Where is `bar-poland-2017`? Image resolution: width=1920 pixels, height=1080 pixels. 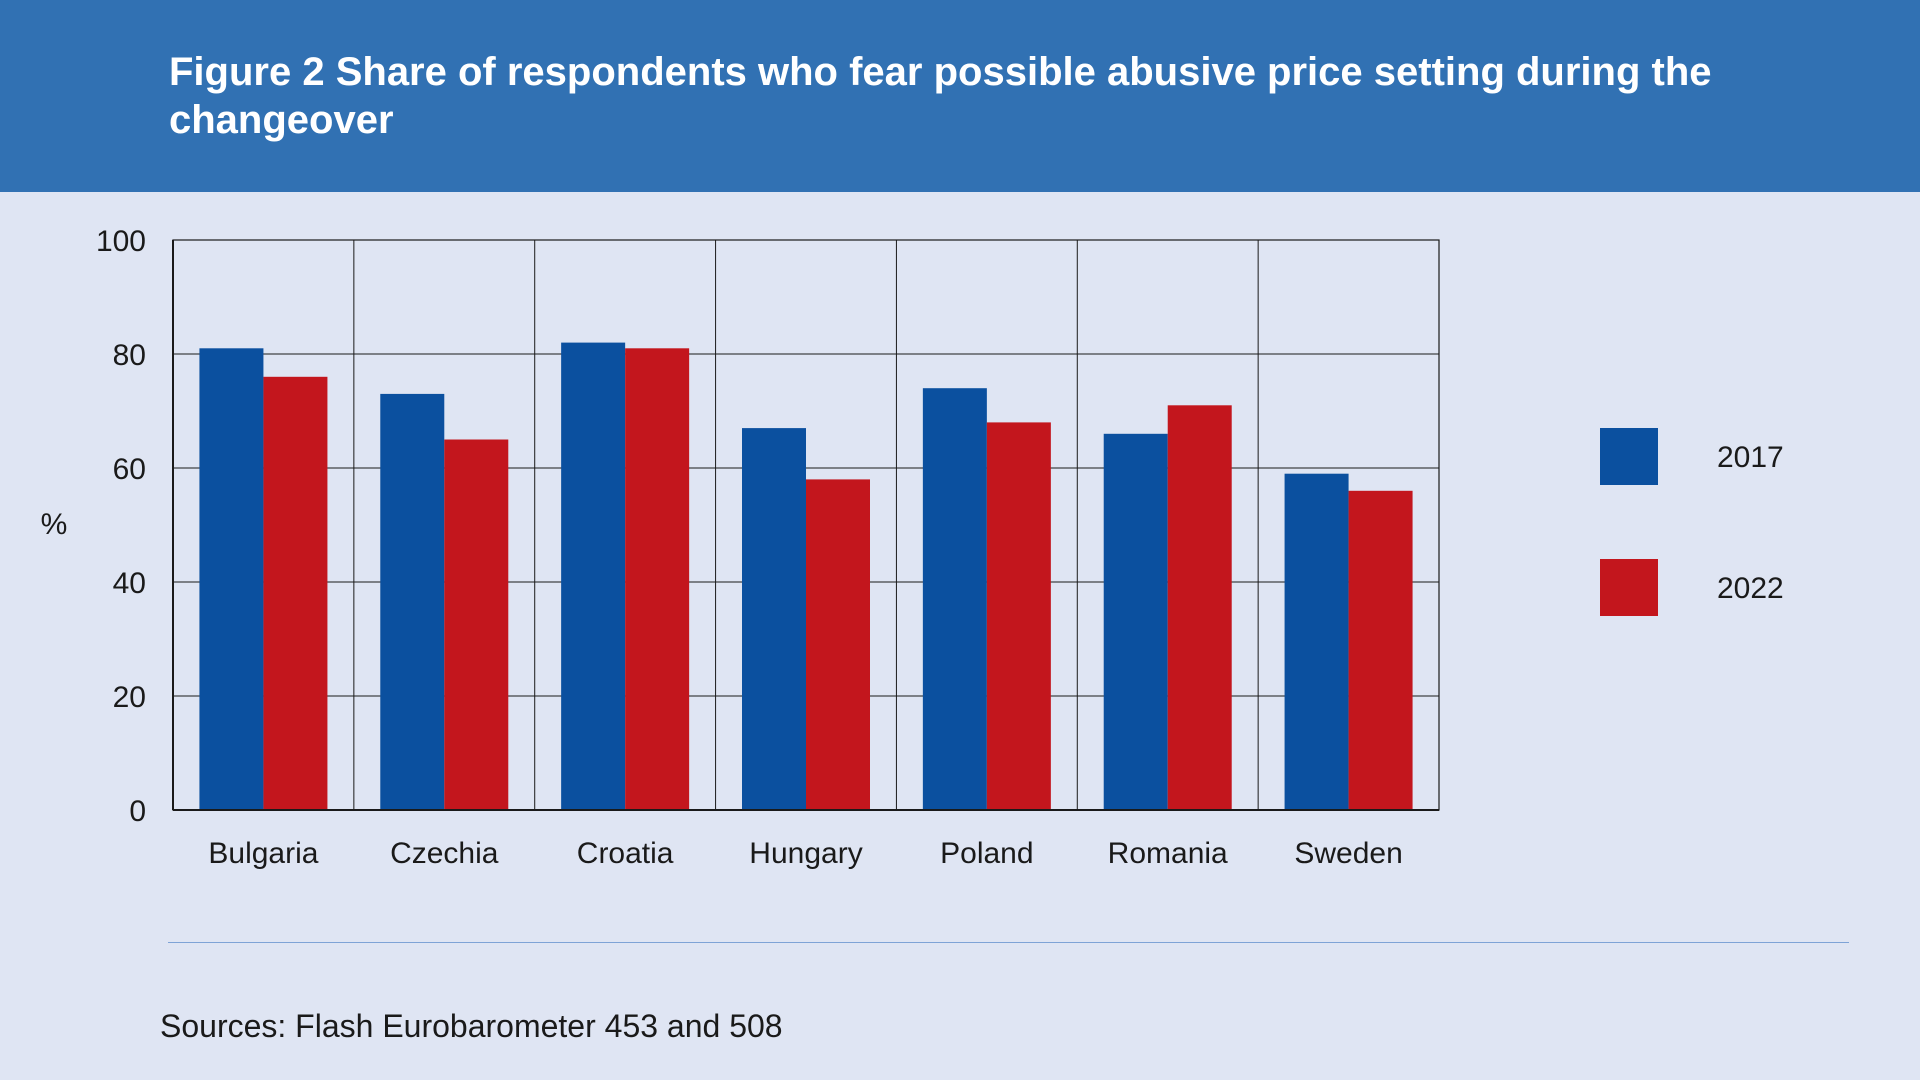
bar-poland-2017 is located at coordinates (954, 599).